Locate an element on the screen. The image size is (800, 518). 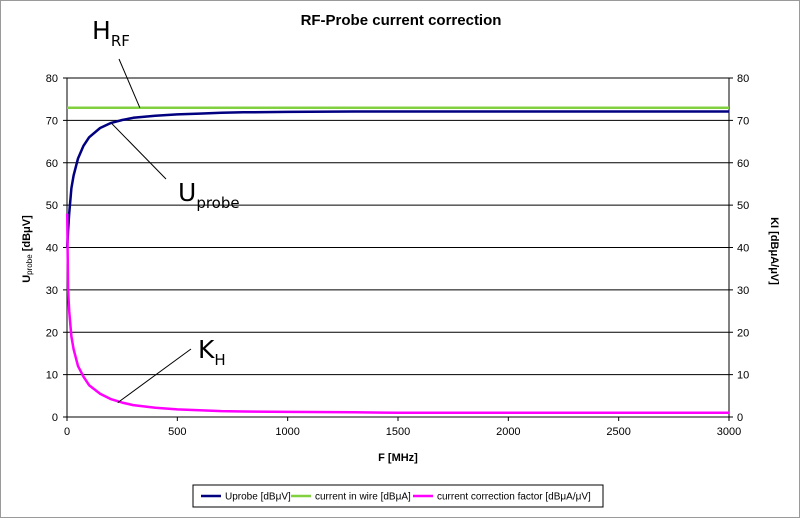
y-tick-label-right: 20 is located at coordinates (743, 333).